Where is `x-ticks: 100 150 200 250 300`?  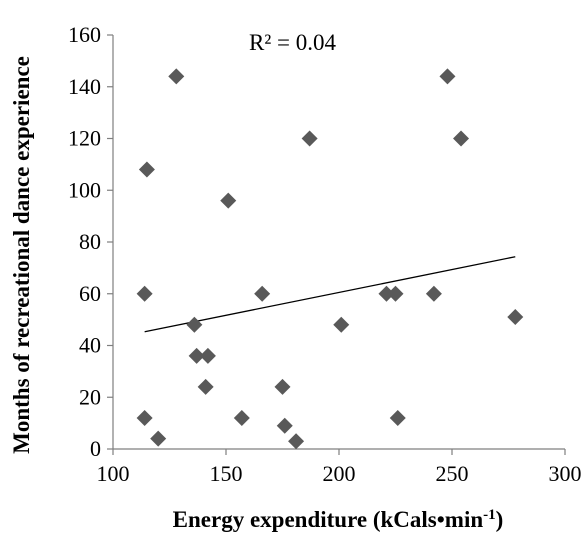
x-ticks: 100 150 200 250 300 is located at coordinates (339, 467).